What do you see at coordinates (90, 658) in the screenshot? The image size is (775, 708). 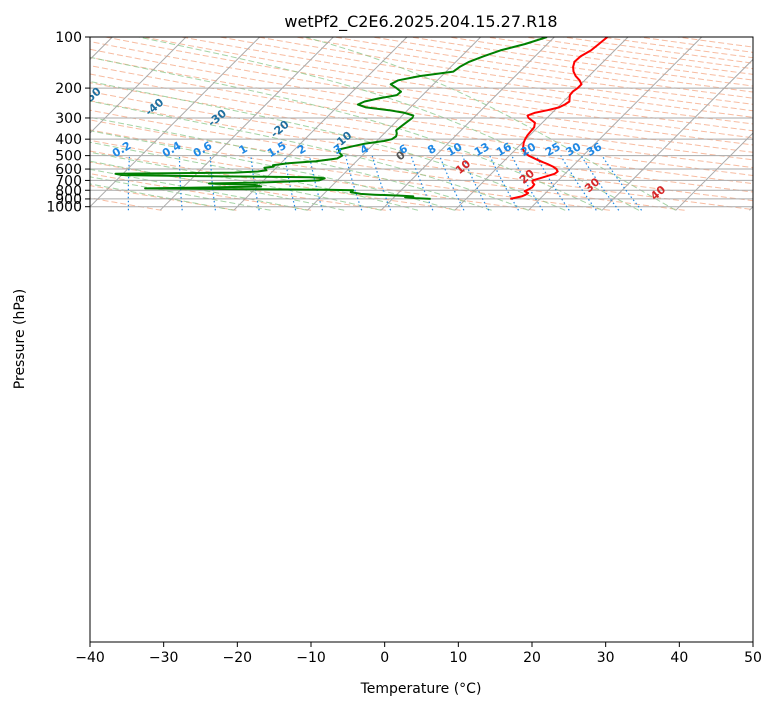 I see `x-tick-label: −40` at bounding box center [90, 658].